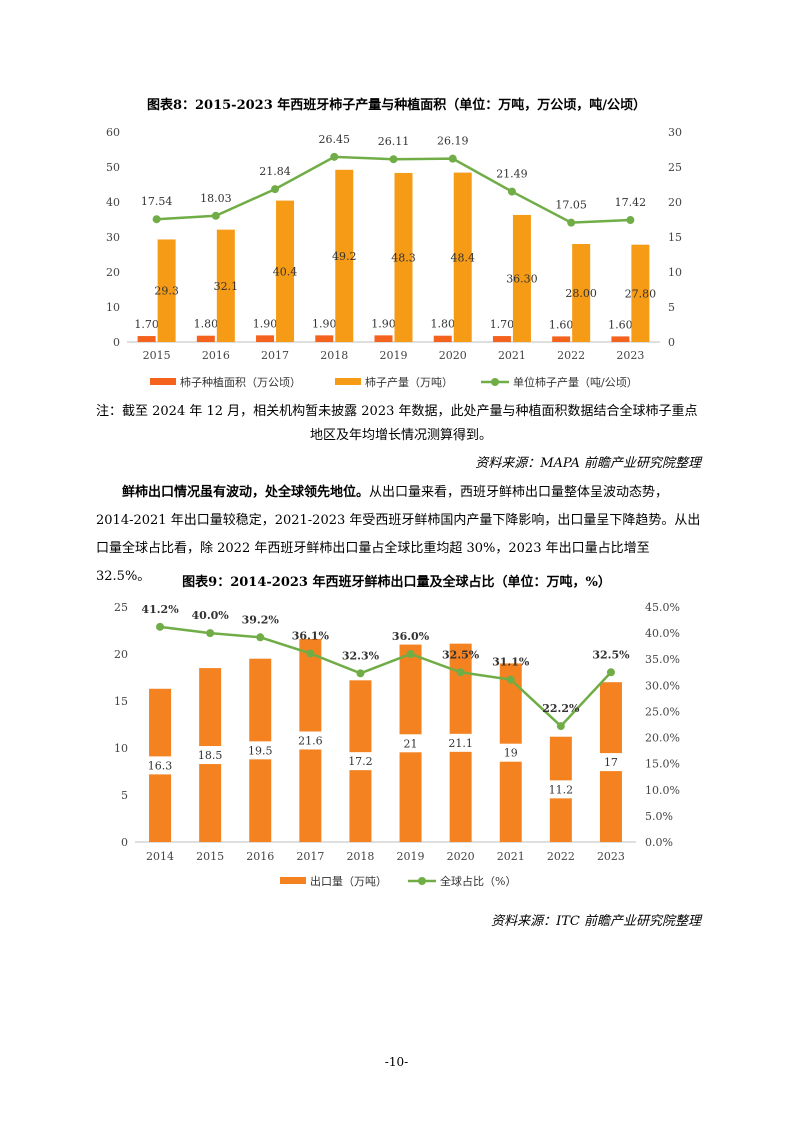 Image resolution: width=793 pixels, height=1122 pixels. I want to click on yield-data-label: 26.11, so click(394, 141).